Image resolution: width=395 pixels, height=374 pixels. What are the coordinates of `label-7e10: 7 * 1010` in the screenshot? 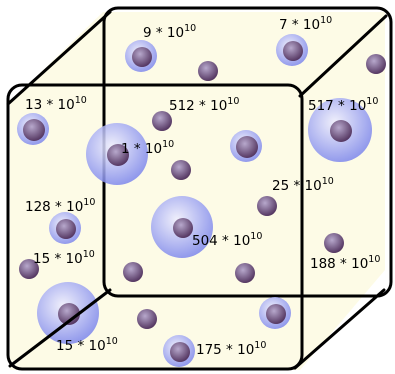 It's located at (305, 24).